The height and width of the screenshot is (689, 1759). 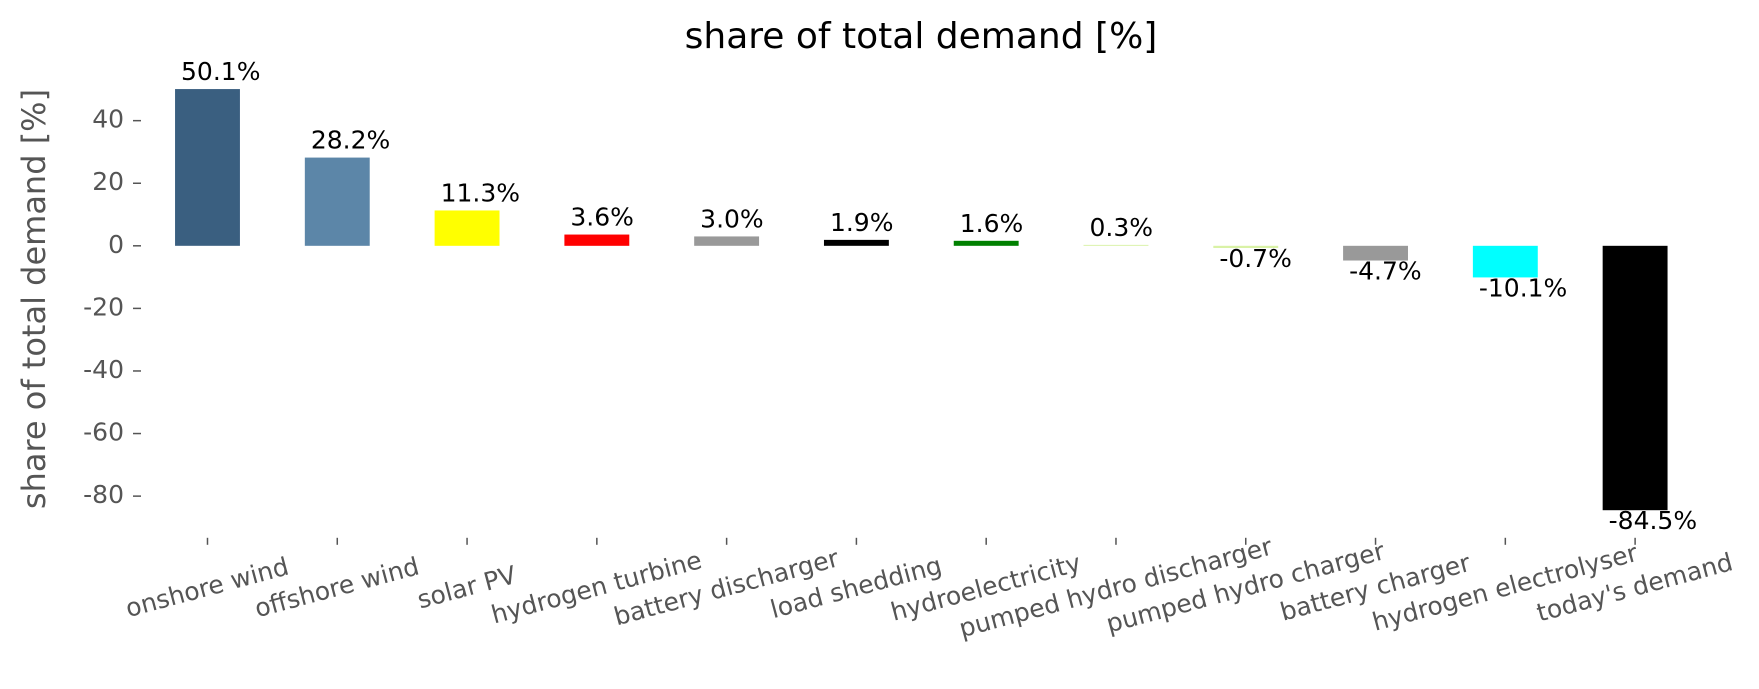 I want to click on value-label: 50.1%, so click(x=220, y=71).